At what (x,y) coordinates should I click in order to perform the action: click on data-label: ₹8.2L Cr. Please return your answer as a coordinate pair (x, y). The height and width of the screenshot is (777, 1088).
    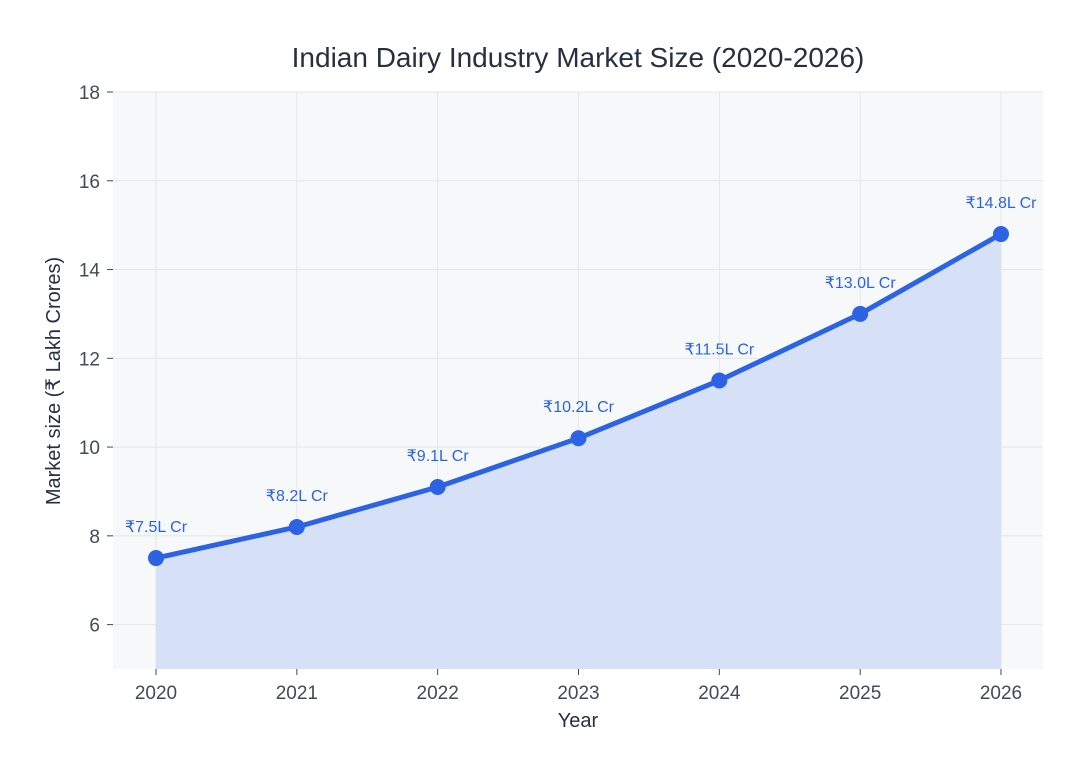
    Looking at the image, I should click on (297, 496).